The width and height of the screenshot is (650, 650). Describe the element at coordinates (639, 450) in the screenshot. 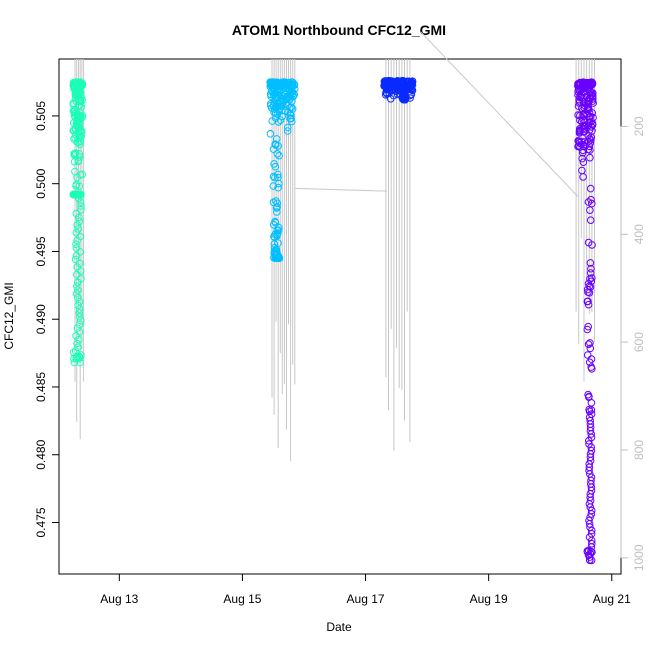

I see `y2-tick-label: 800` at that location.